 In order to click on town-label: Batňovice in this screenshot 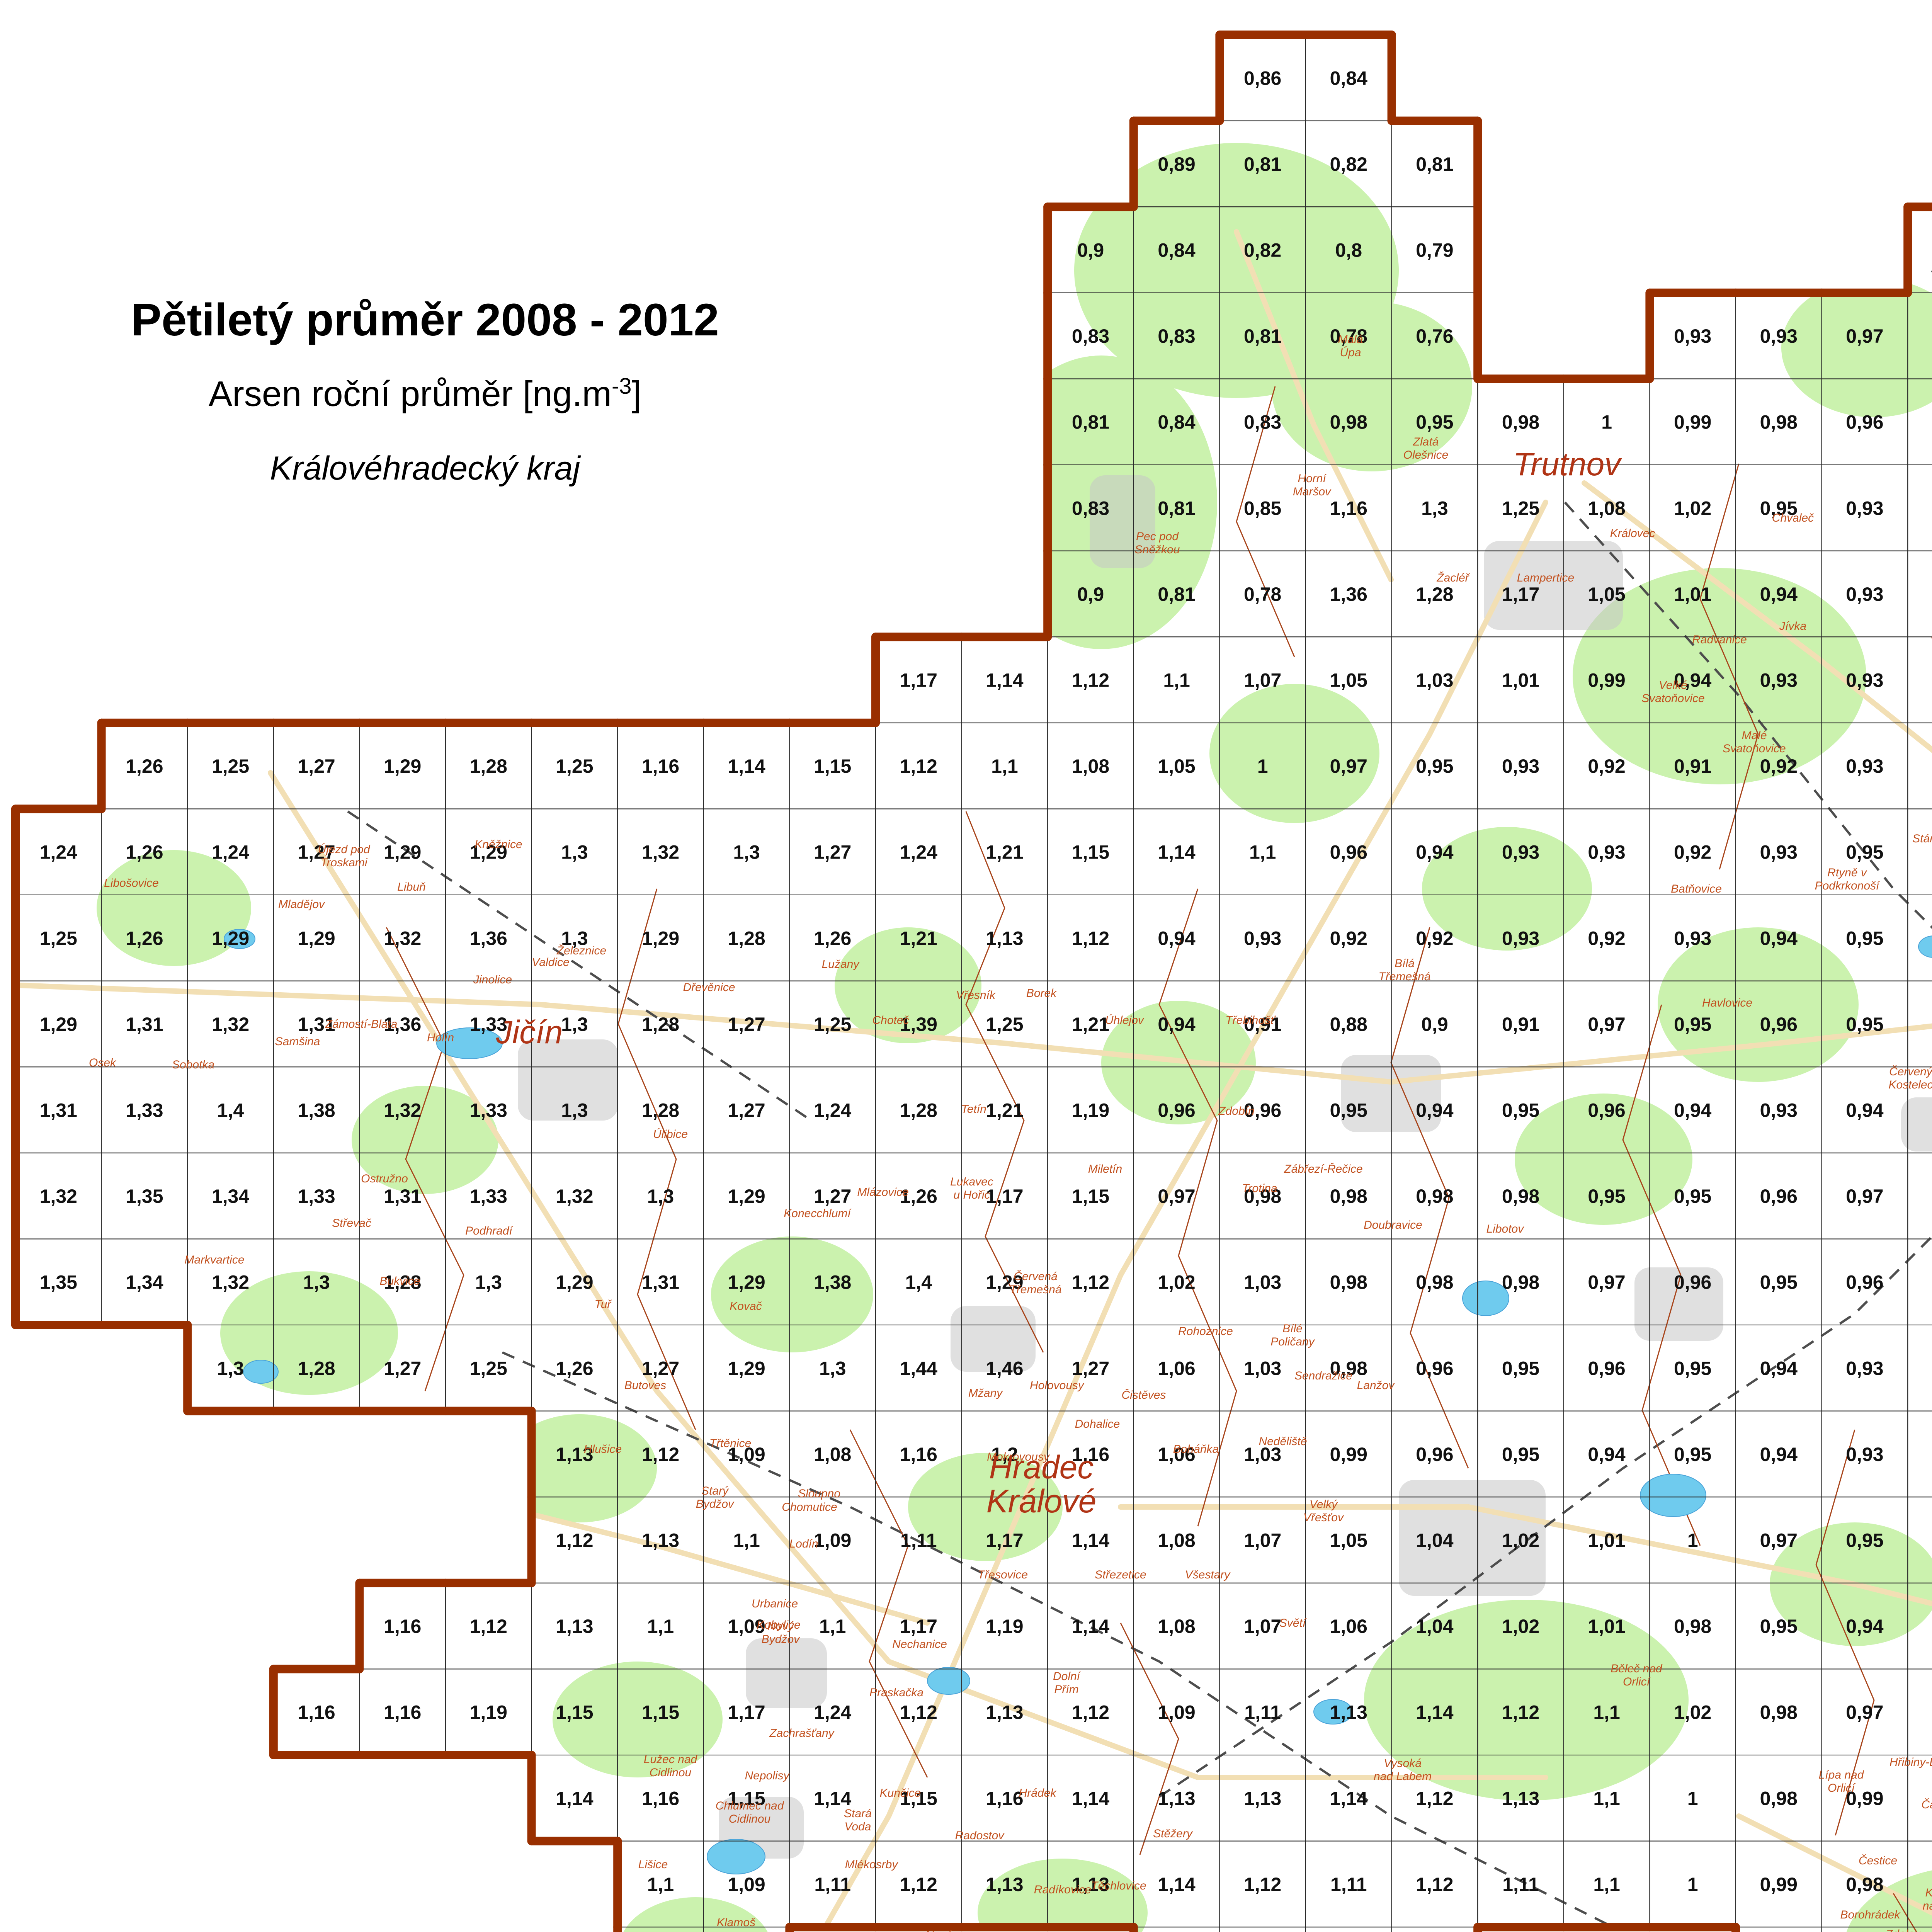, I will do `click(1697, 889)`.